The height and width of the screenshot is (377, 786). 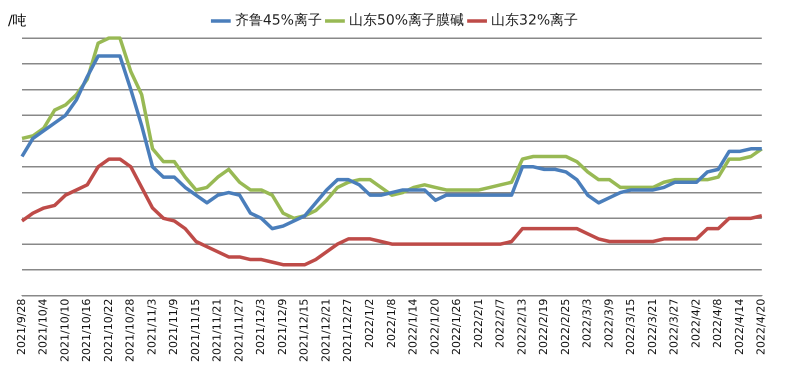 I want to click on x-tick-label: 2021/11/9, so click(x=173, y=327).